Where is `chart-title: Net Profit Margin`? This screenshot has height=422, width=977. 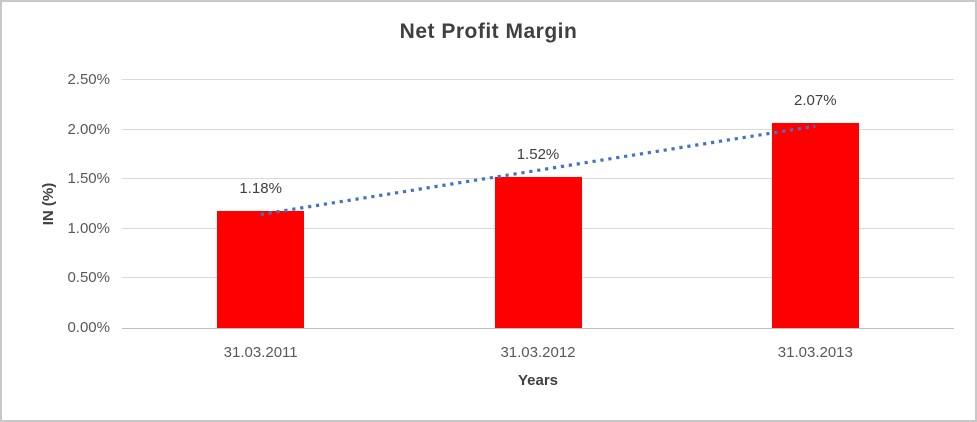 chart-title: Net Profit Margin is located at coordinates (488, 31).